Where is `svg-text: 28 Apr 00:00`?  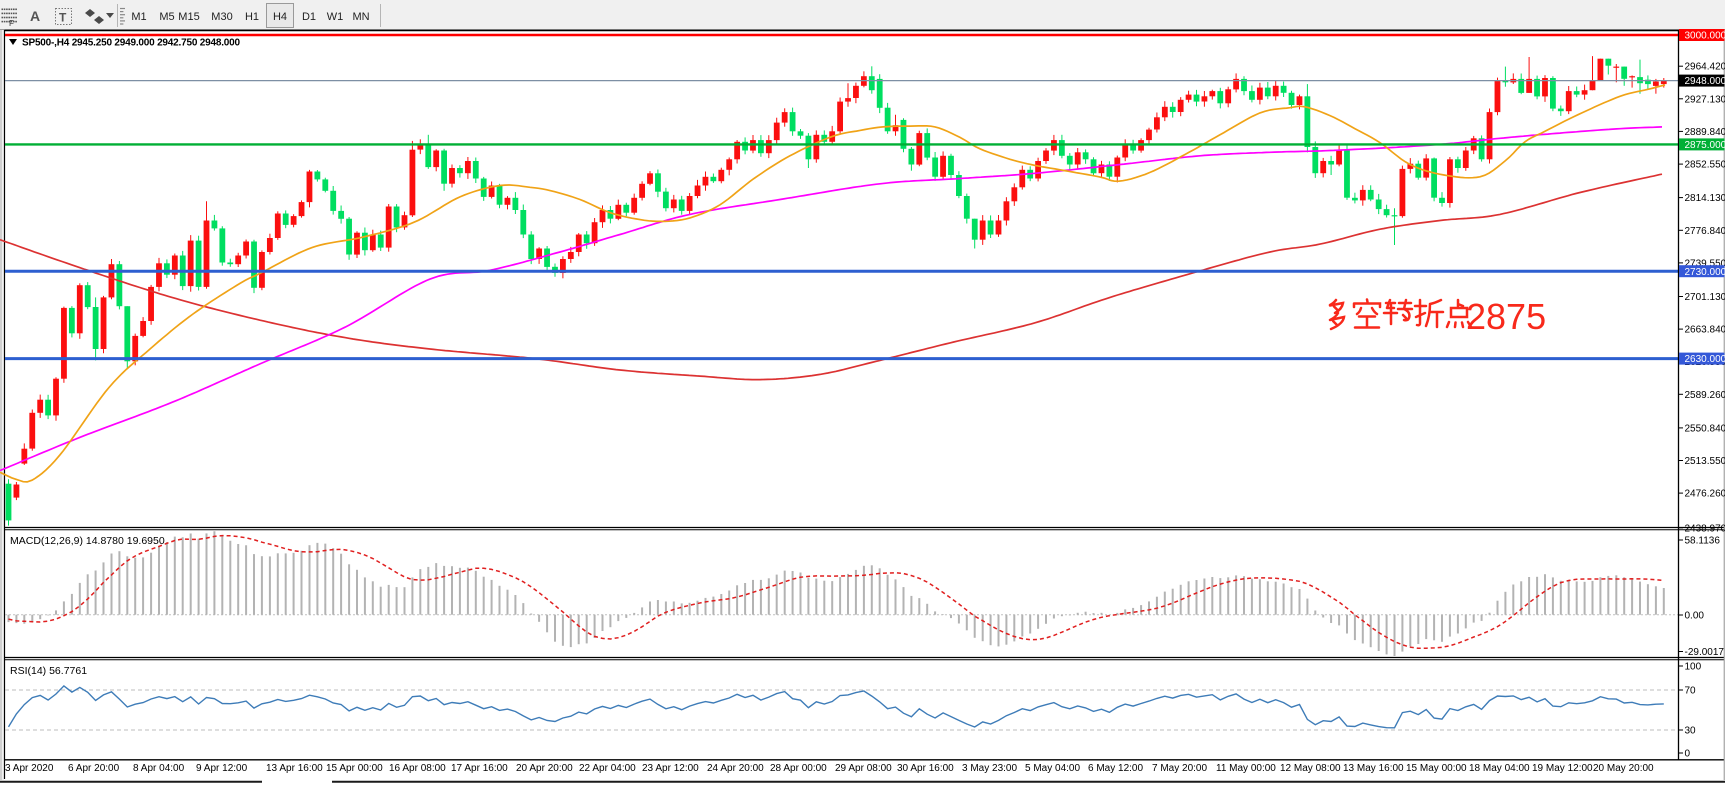 svg-text: 28 Apr 00:00 is located at coordinates (798, 768).